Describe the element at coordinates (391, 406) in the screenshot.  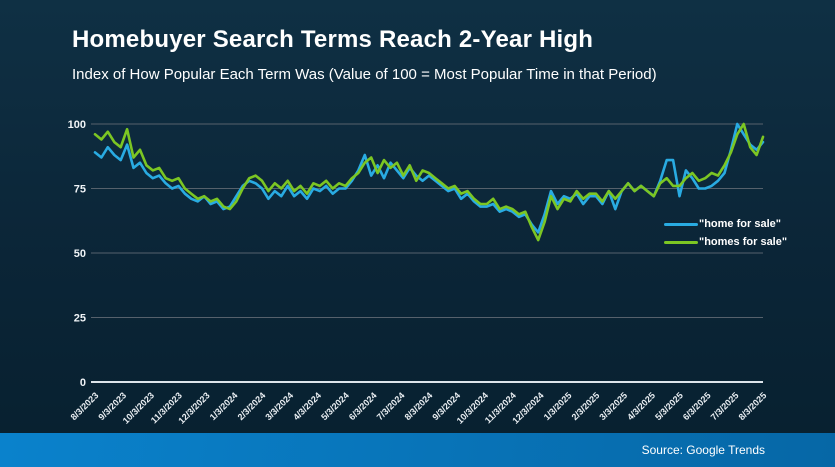
I see `x-axis-tick-label: 7/3/2024` at that location.